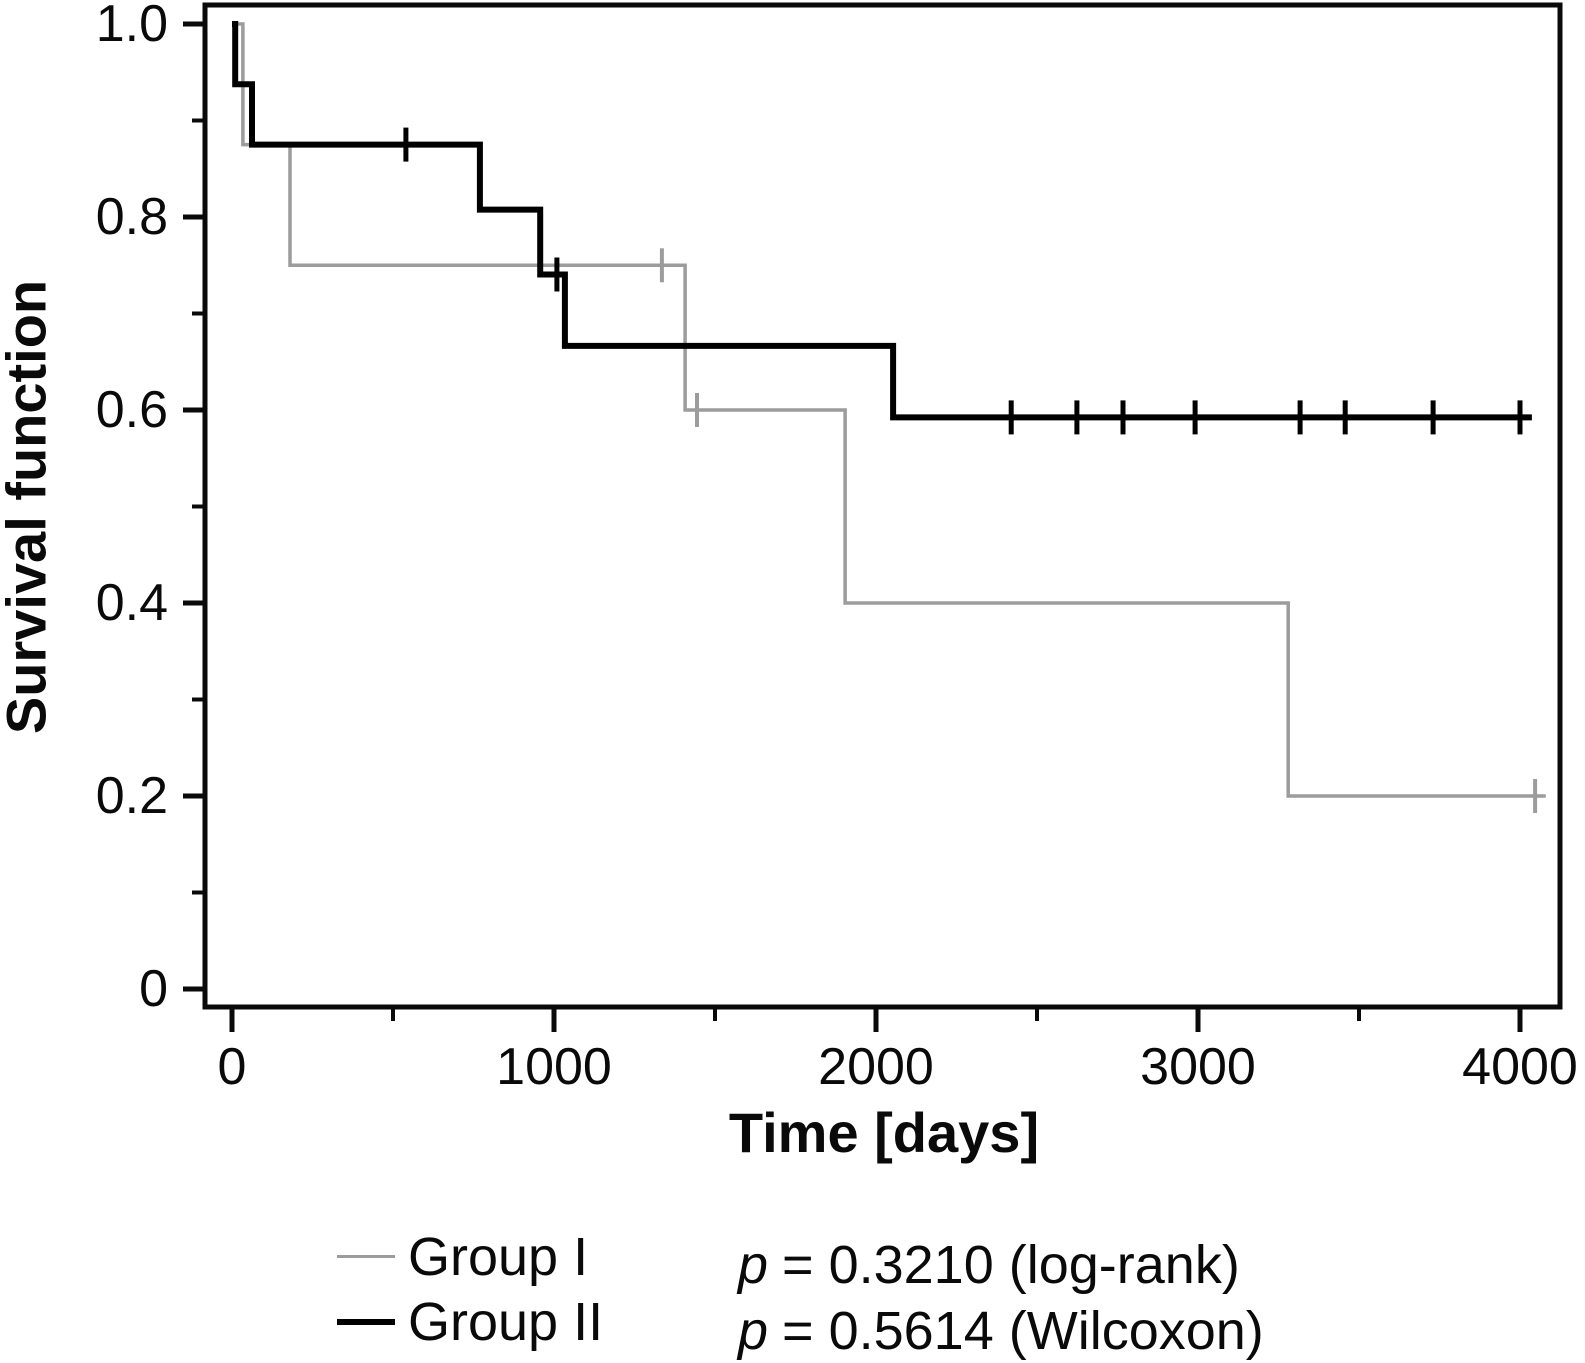 The height and width of the screenshot is (1363, 1585). Describe the element at coordinates (132, 410) in the screenshot. I see `y-axis-tick-label: 0.6` at that location.